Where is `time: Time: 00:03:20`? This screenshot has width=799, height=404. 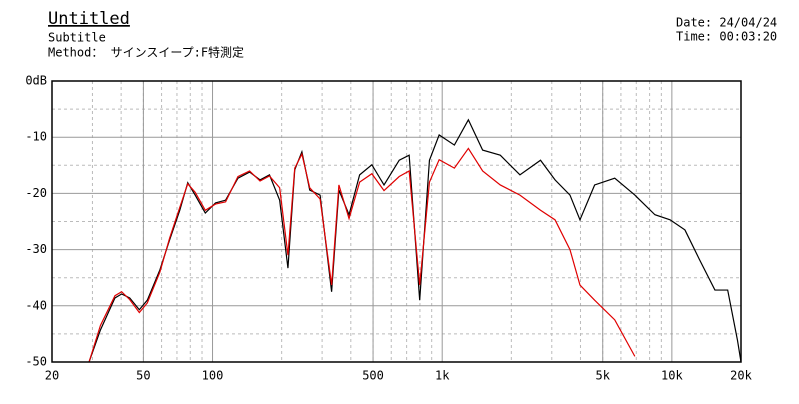
time: Time: 00:03:20 is located at coordinates (726, 37).